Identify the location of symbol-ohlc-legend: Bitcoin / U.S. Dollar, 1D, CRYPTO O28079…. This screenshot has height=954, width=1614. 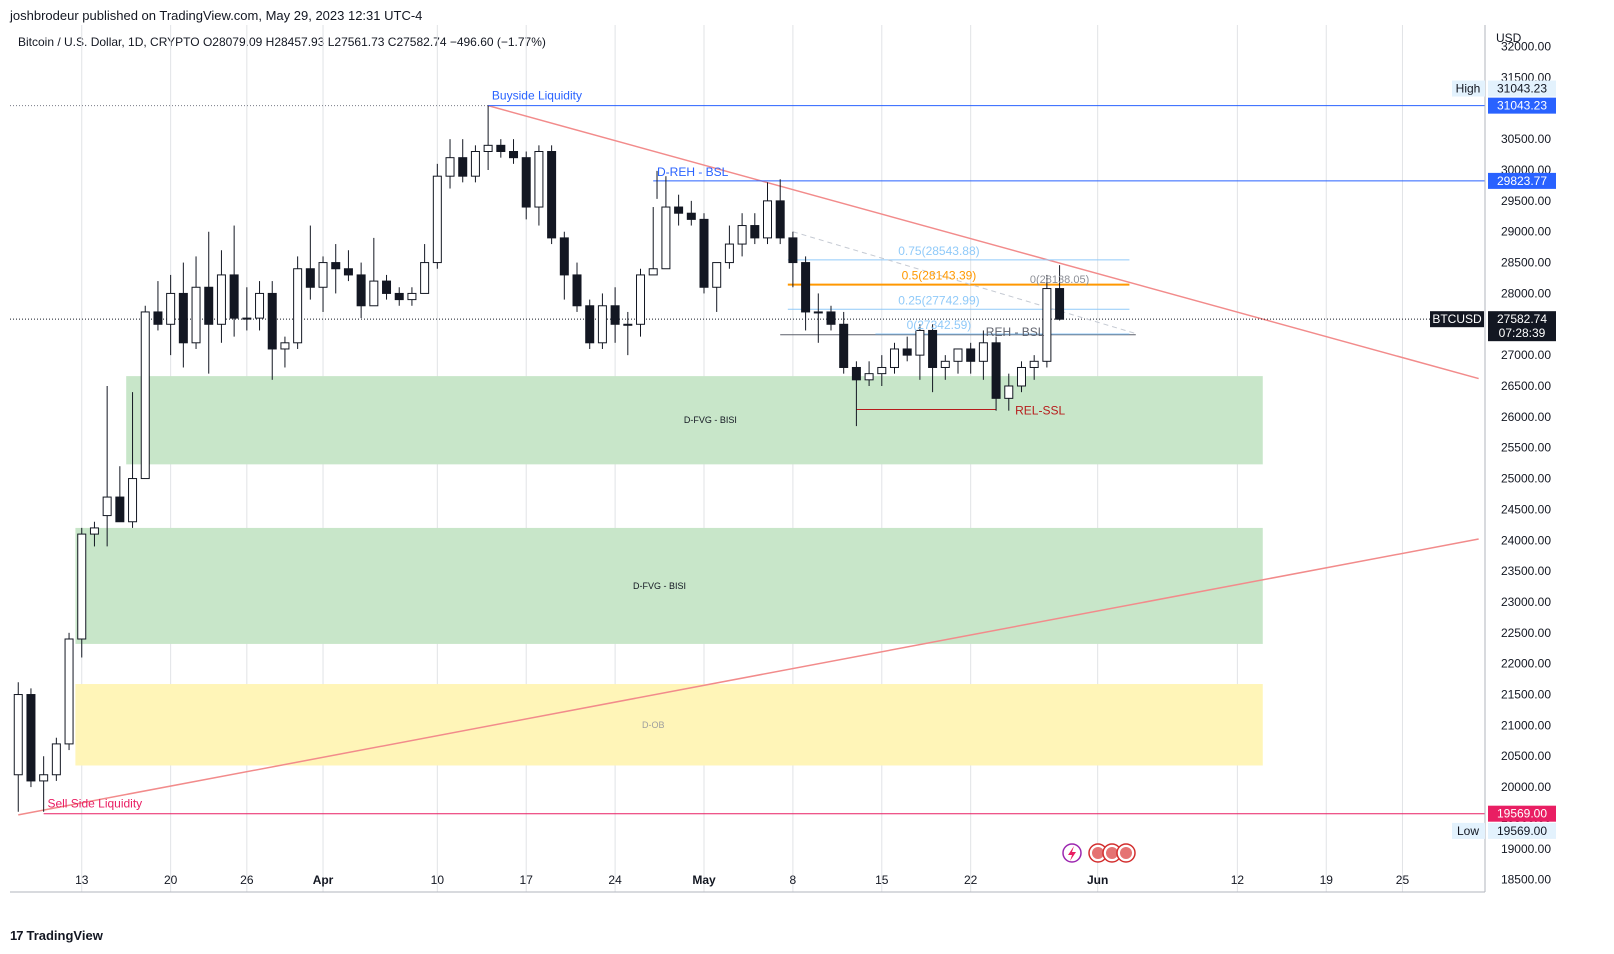
(282, 42).